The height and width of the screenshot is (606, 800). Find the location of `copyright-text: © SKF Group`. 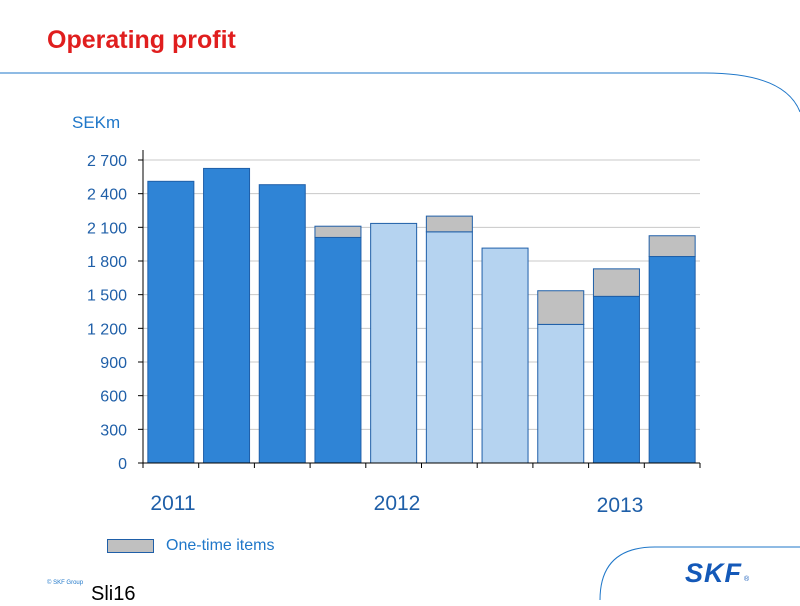

copyright-text: © SKF Group is located at coordinates (65, 583).